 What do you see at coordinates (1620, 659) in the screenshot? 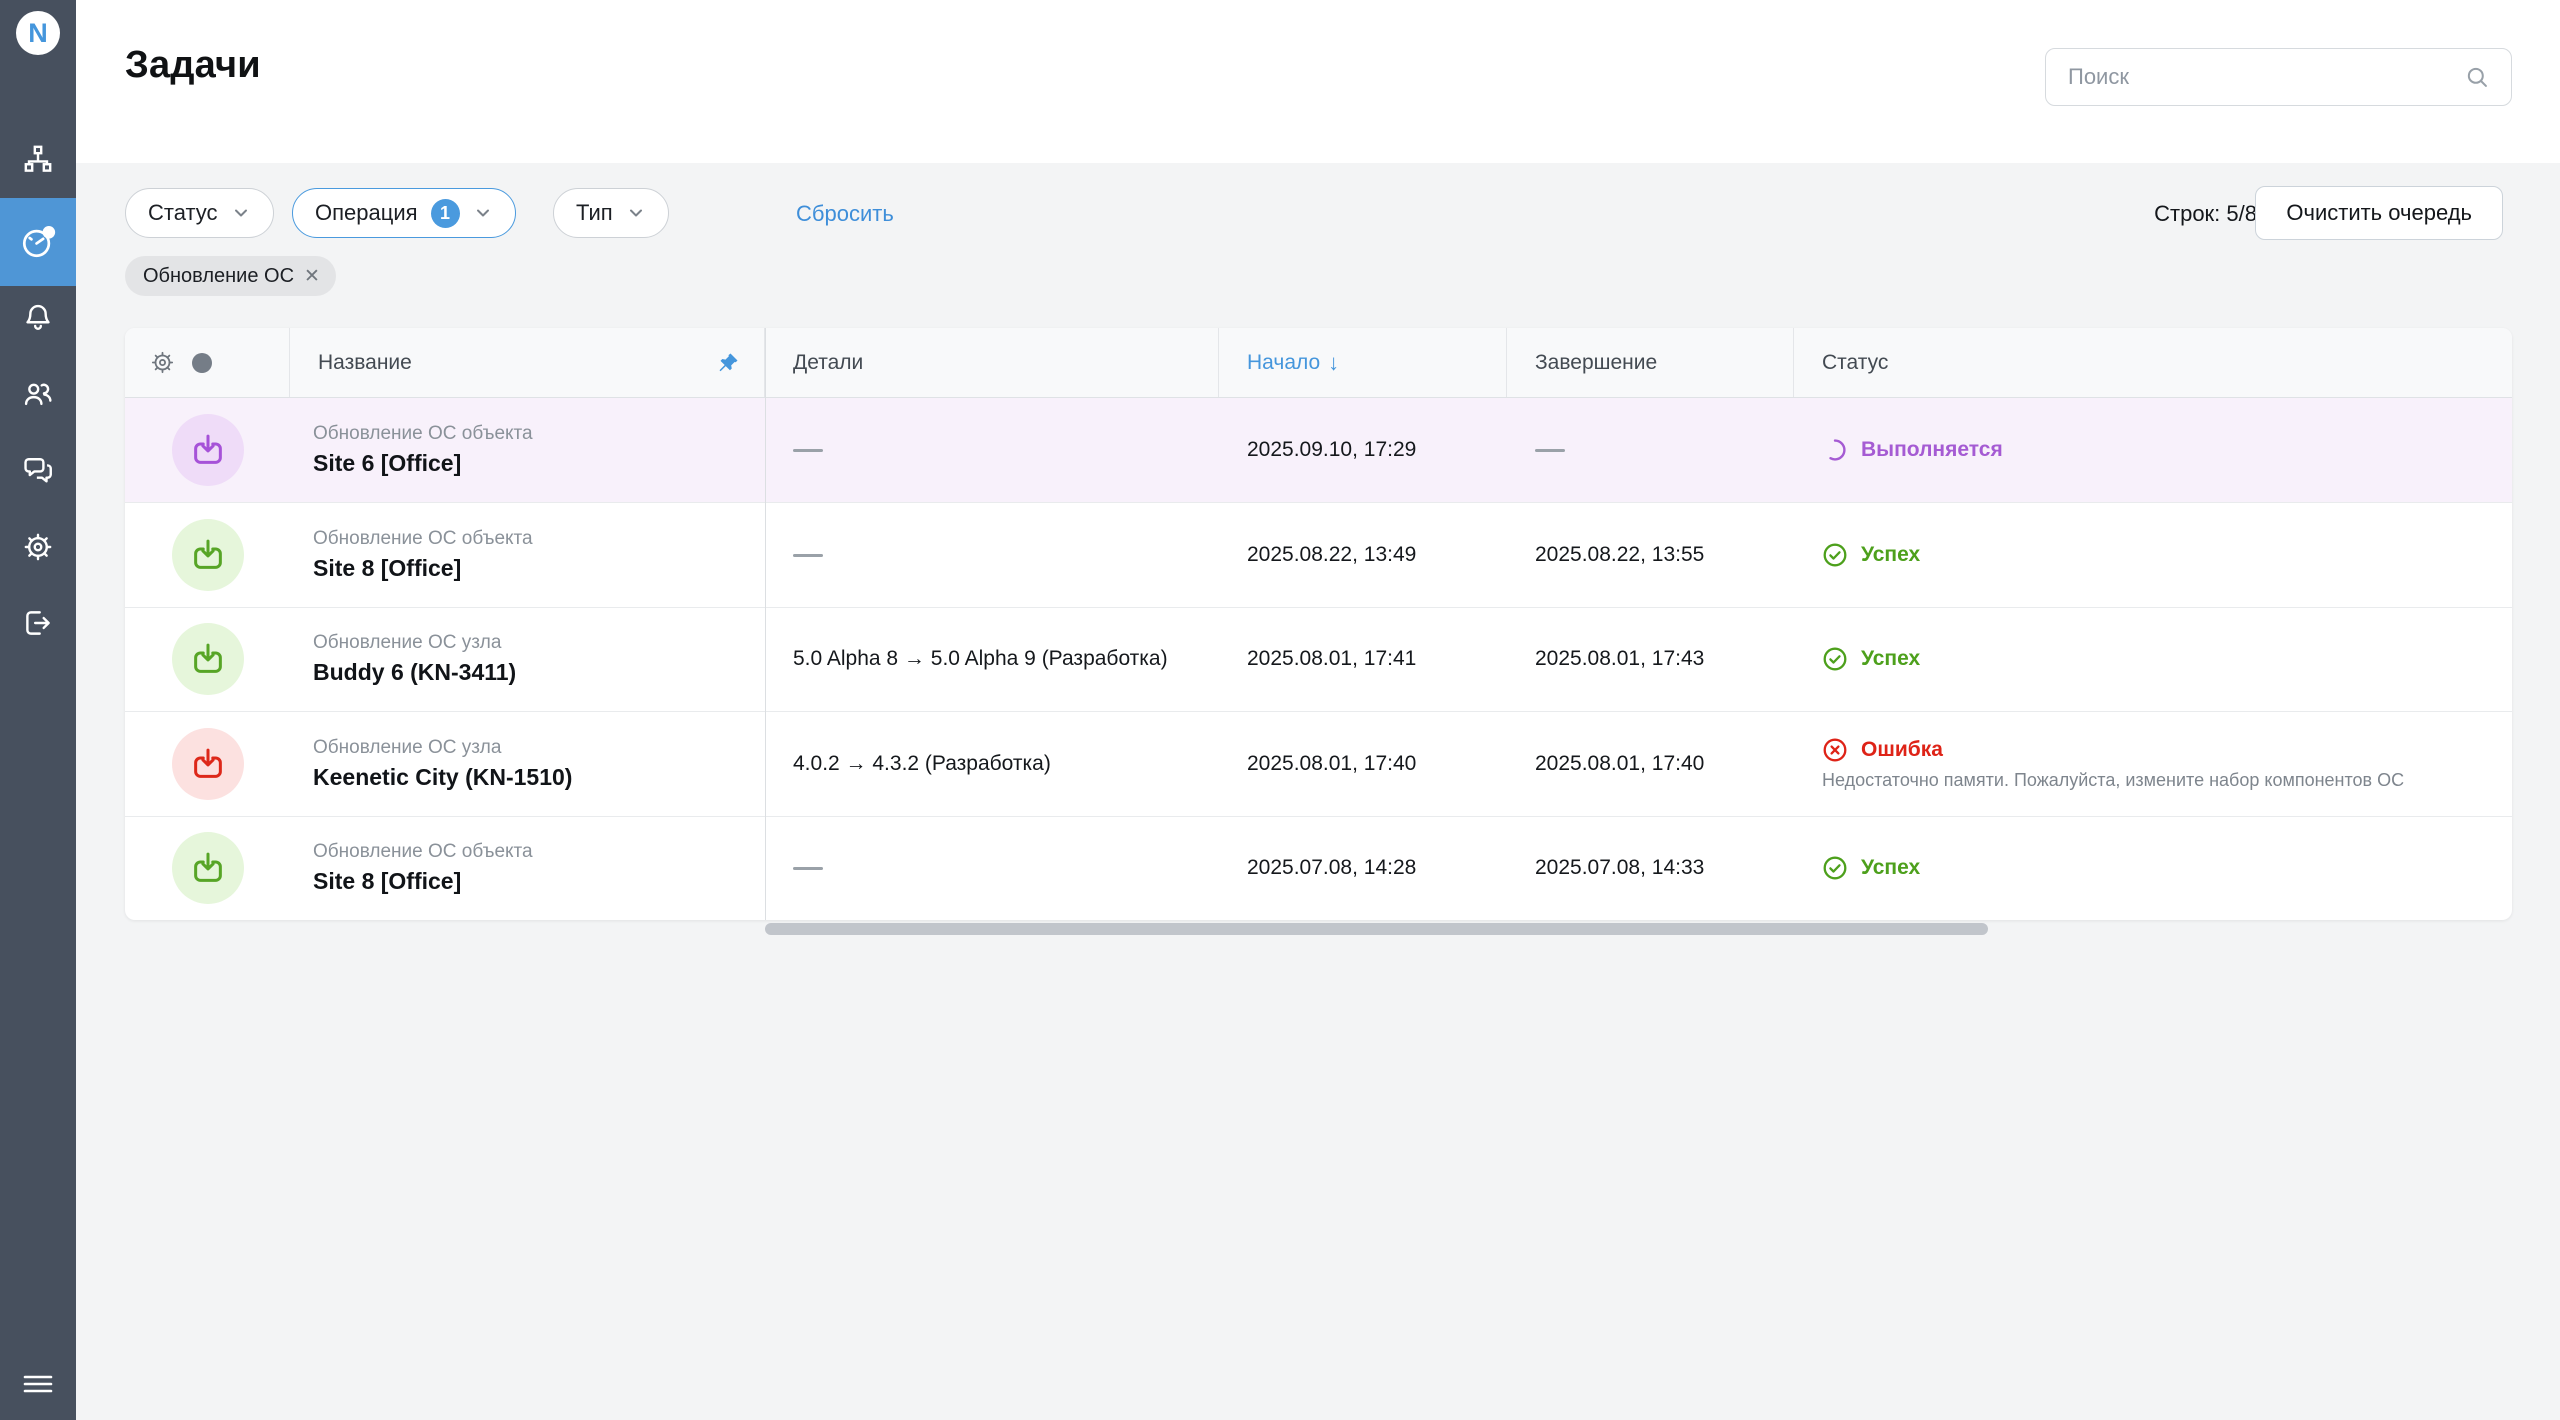
I see `task-finish-time: 2025.08.01, 17:43` at bounding box center [1620, 659].